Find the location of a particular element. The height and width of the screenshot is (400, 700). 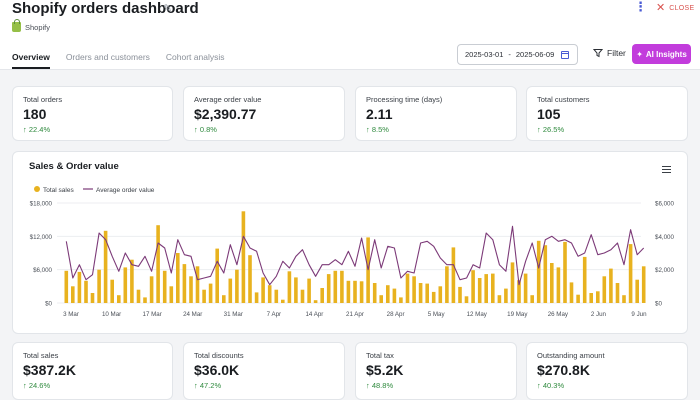

x-tick-label: 10 Mar is located at coordinates (111, 314).